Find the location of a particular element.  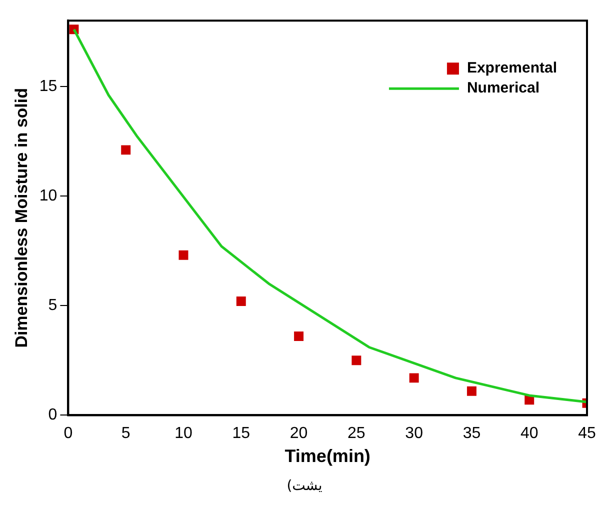

legend-label: Numerical is located at coordinates (503, 88).